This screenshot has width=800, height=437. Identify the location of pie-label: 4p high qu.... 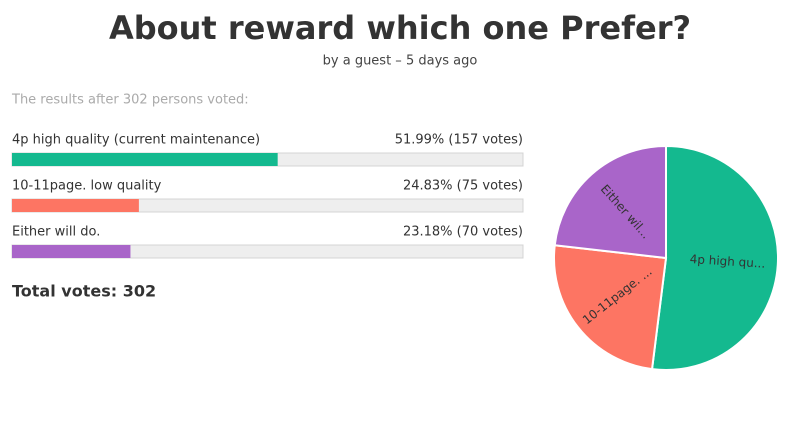
(727, 261).